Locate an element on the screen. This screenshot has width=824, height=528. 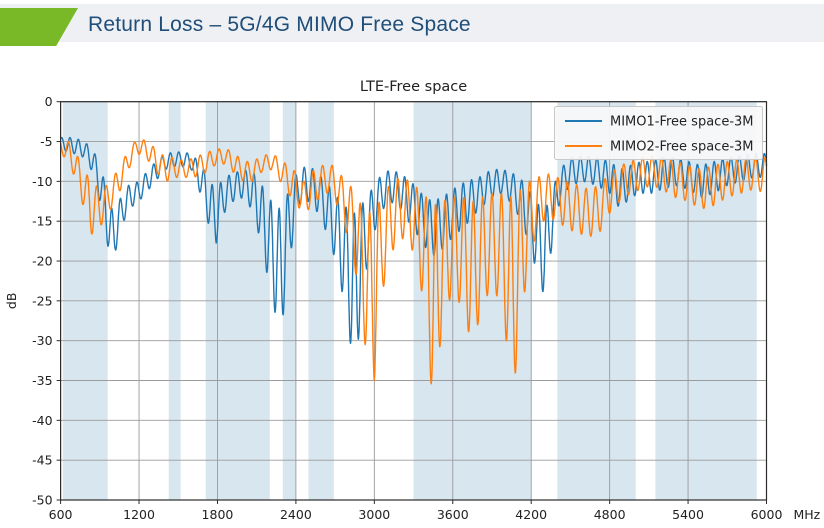
x-tick-label: 4200 is located at coordinates (531, 514).